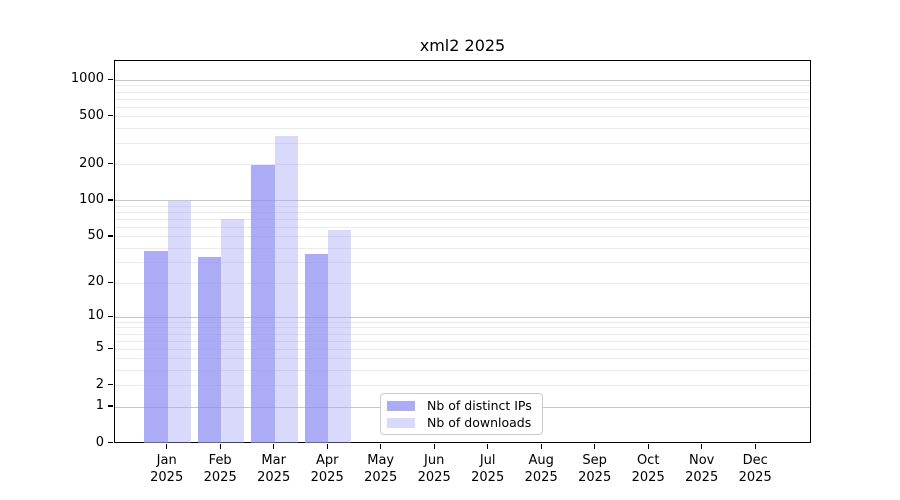  What do you see at coordinates (702, 469) in the screenshot?
I see `x-axis-label: Nov 2025` at bounding box center [702, 469].